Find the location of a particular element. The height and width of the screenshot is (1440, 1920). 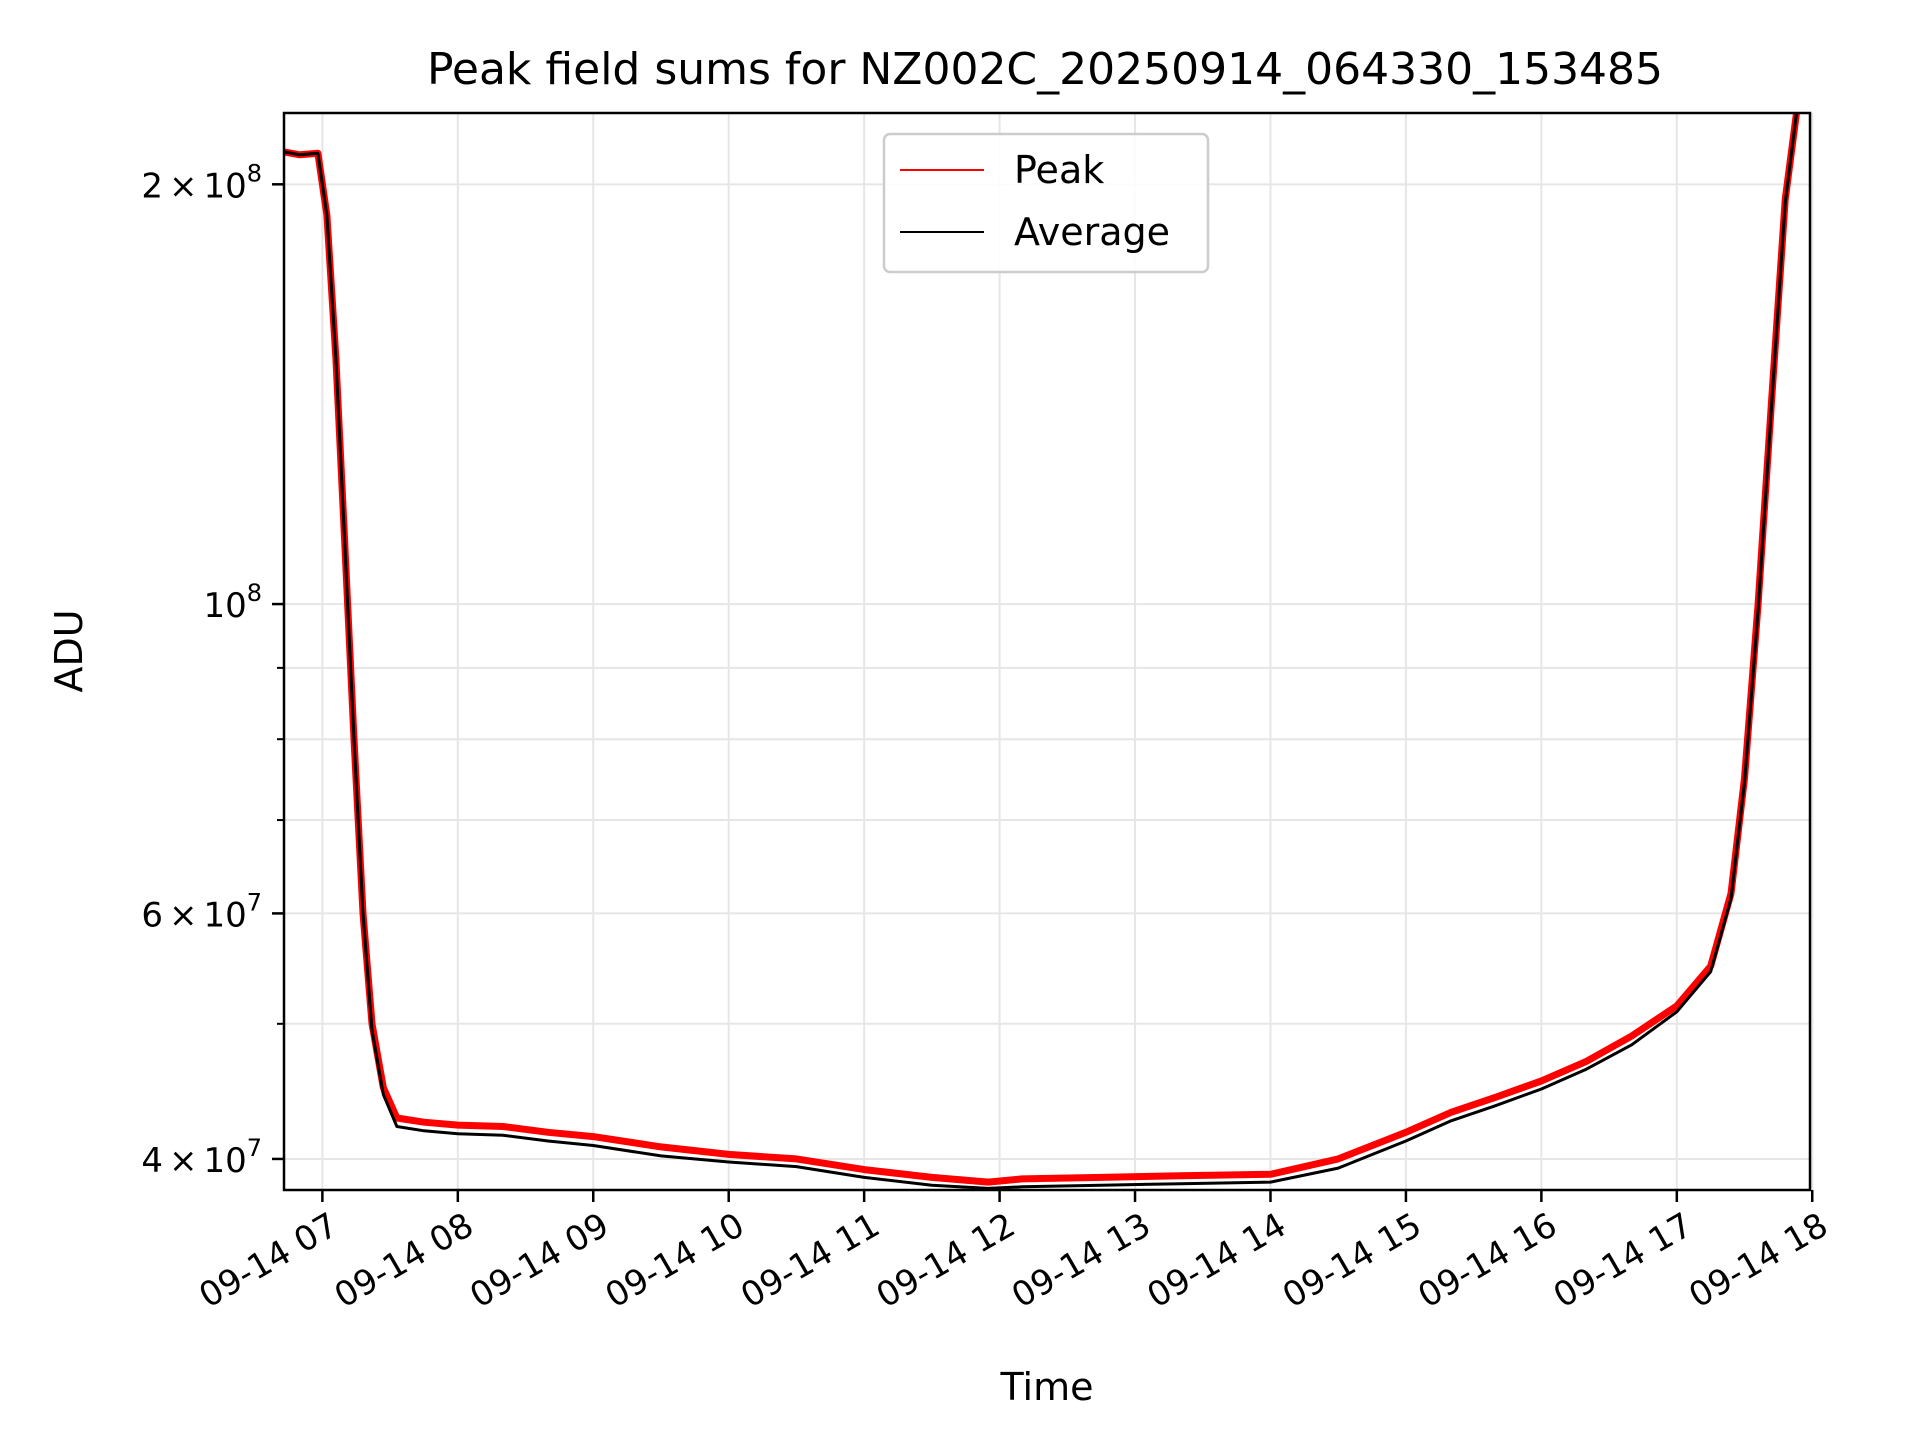

y-tick-mantissa: 2 is located at coordinates (152, 186).